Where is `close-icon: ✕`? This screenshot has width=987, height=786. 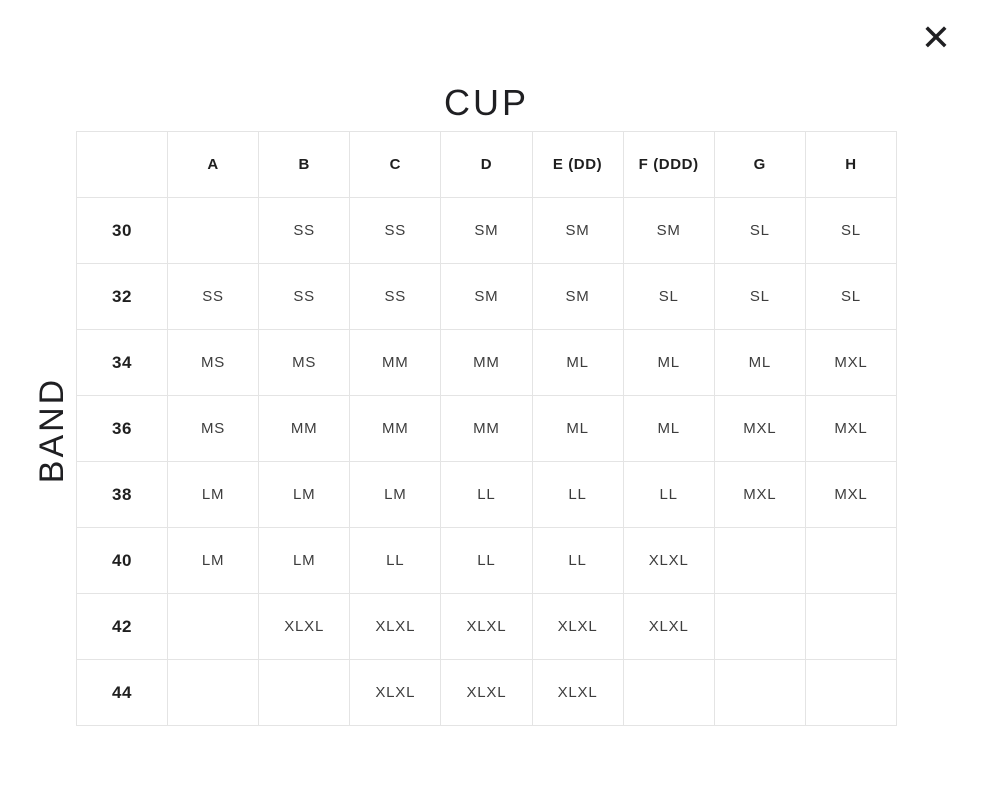
close-icon: ✕ is located at coordinates (936, 37).